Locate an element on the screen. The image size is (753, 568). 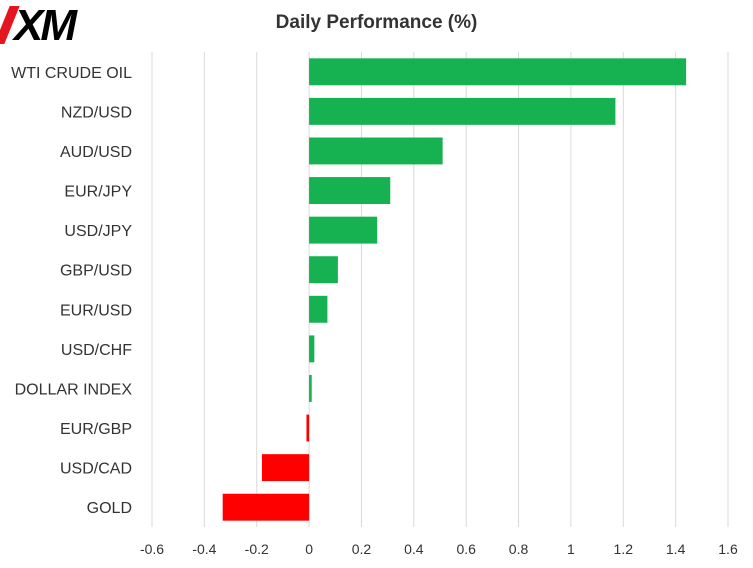
category-label: WTI CRUDE OIL is located at coordinates (71, 73).